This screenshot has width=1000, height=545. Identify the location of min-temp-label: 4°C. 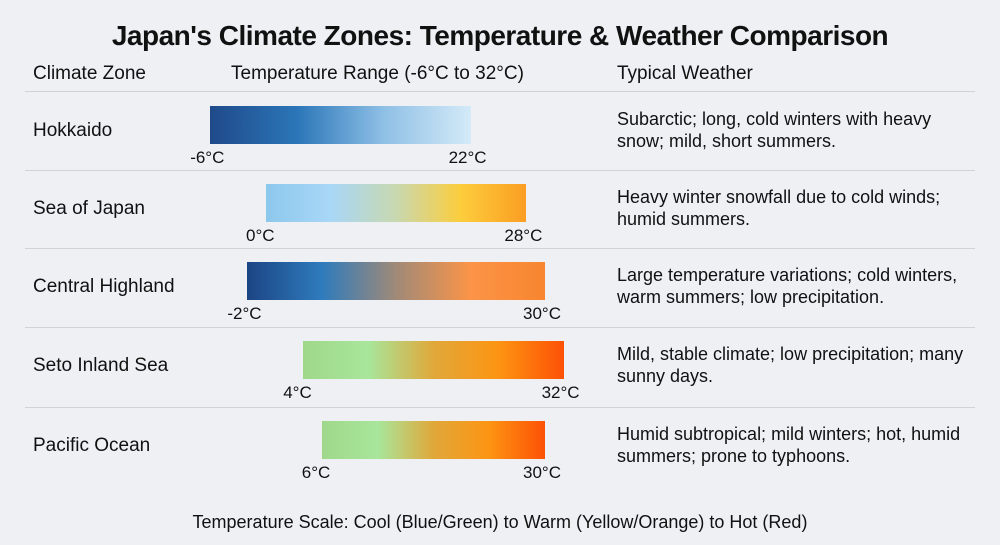
(297, 392).